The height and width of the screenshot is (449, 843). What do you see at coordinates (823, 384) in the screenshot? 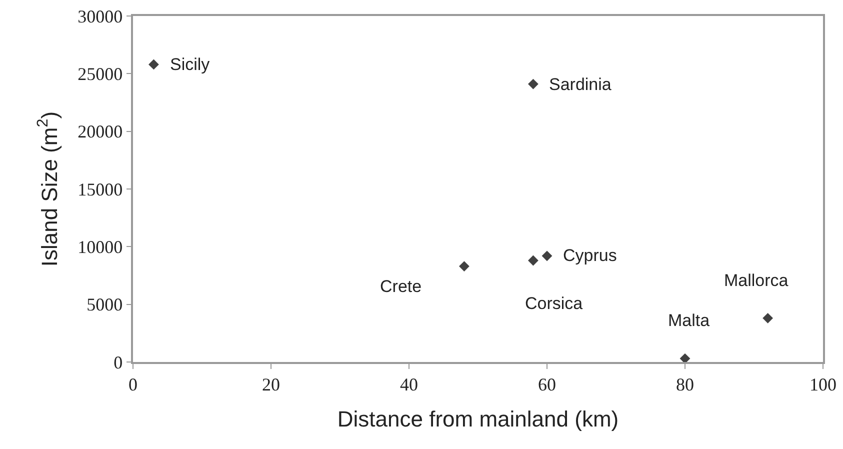
I see `x-tick-label: 100` at bounding box center [823, 384].